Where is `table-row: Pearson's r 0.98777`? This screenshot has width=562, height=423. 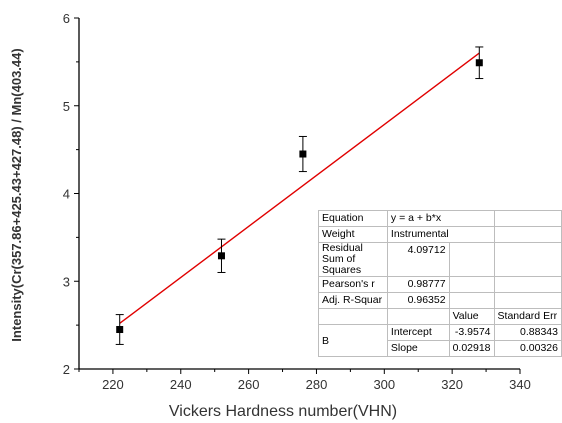
table-row: Pearson's r 0.98777 is located at coordinates (440, 284).